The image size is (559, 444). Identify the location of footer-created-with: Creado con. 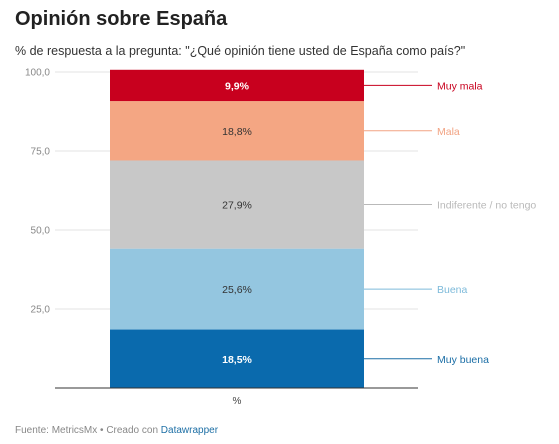
(133, 430).